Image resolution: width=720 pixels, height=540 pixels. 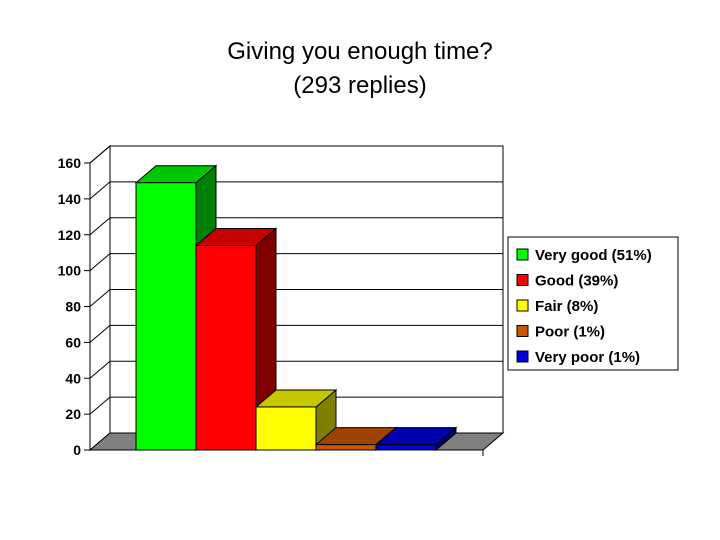 I want to click on legend-label: Very good (51%), so click(x=593, y=255).